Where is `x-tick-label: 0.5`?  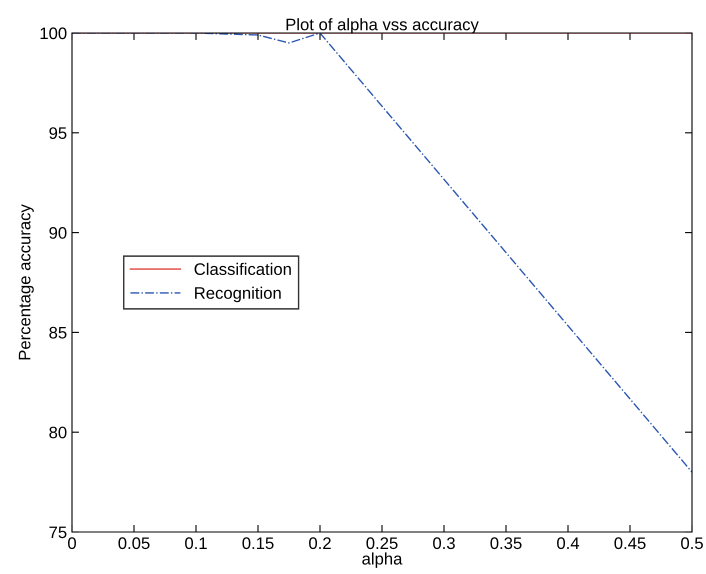 x-tick-label: 0.5 is located at coordinates (692, 543).